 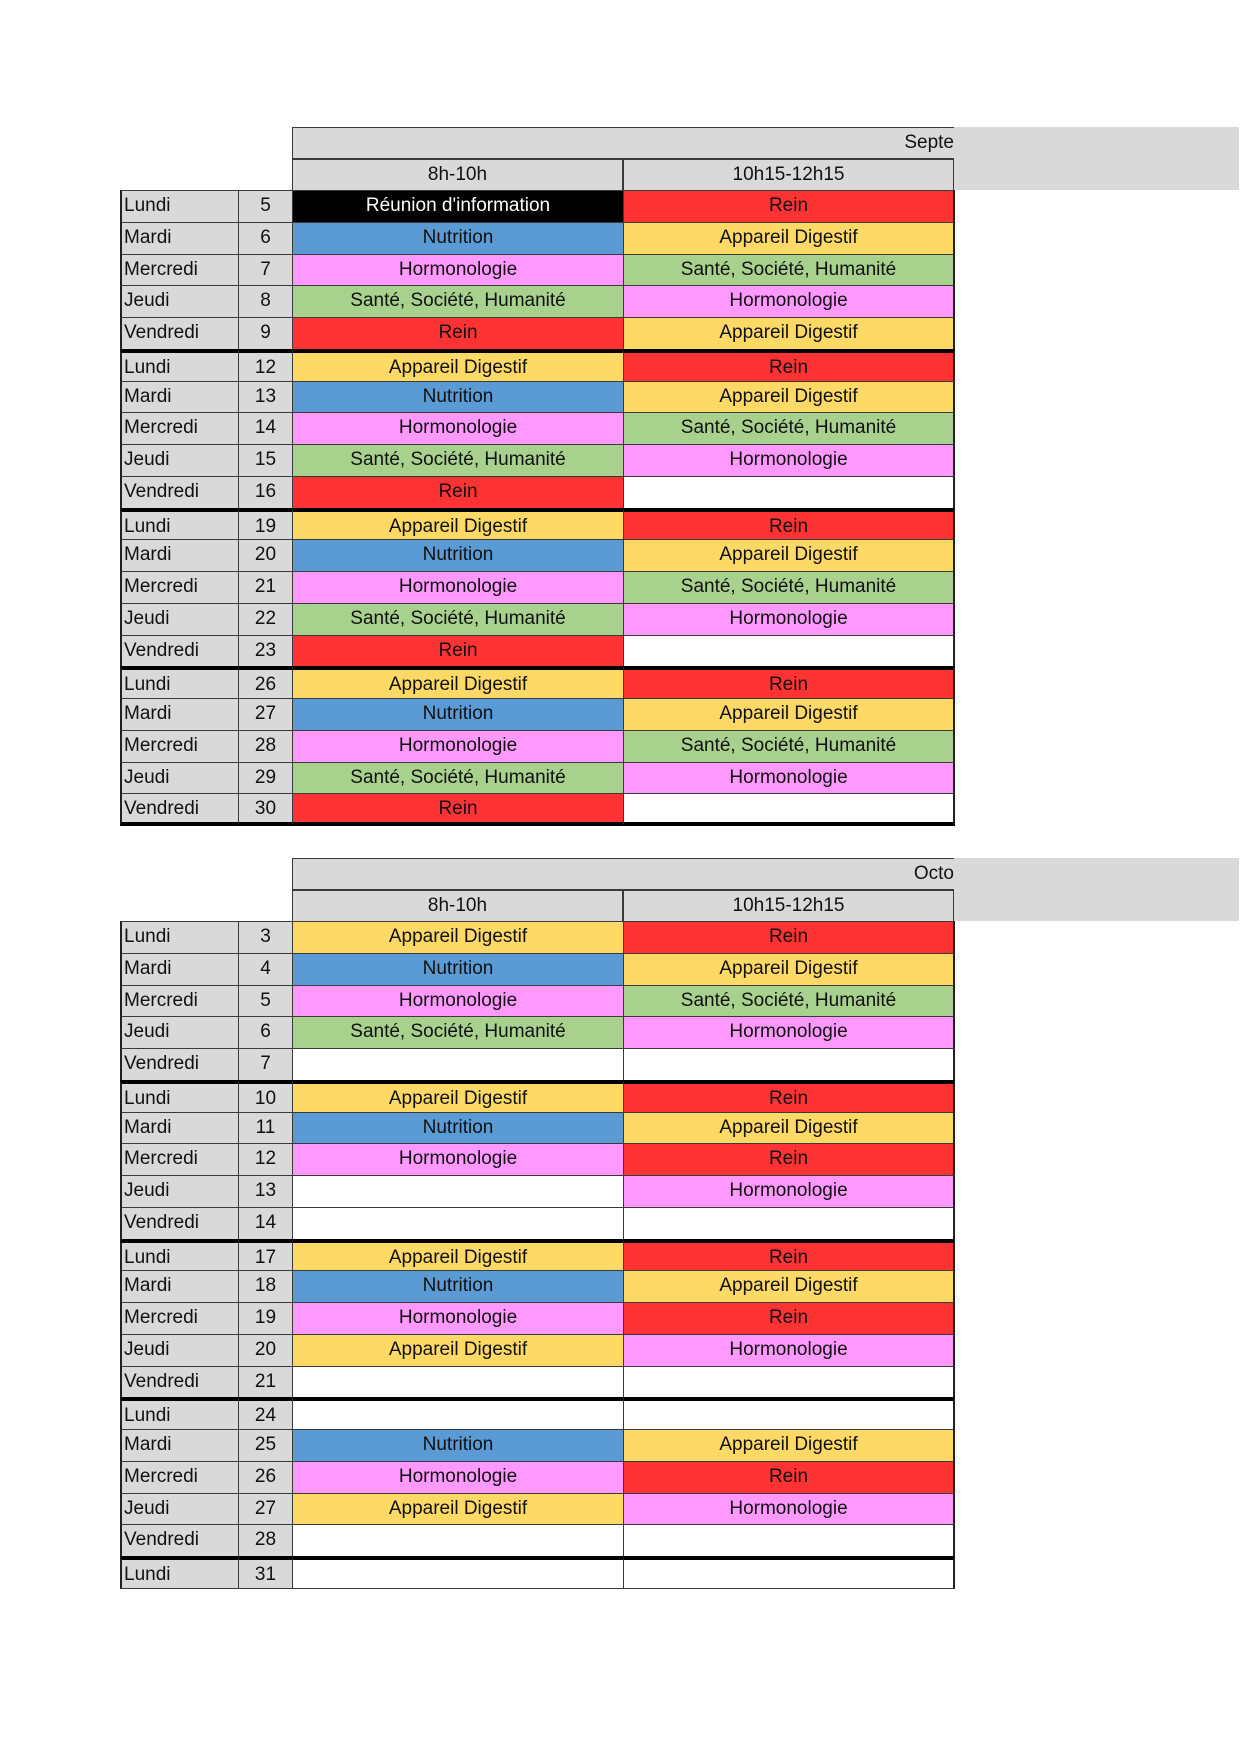 What do you see at coordinates (623, 143) in the screenshot?
I see `month-title: Septe` at bounding box center [623, 143].